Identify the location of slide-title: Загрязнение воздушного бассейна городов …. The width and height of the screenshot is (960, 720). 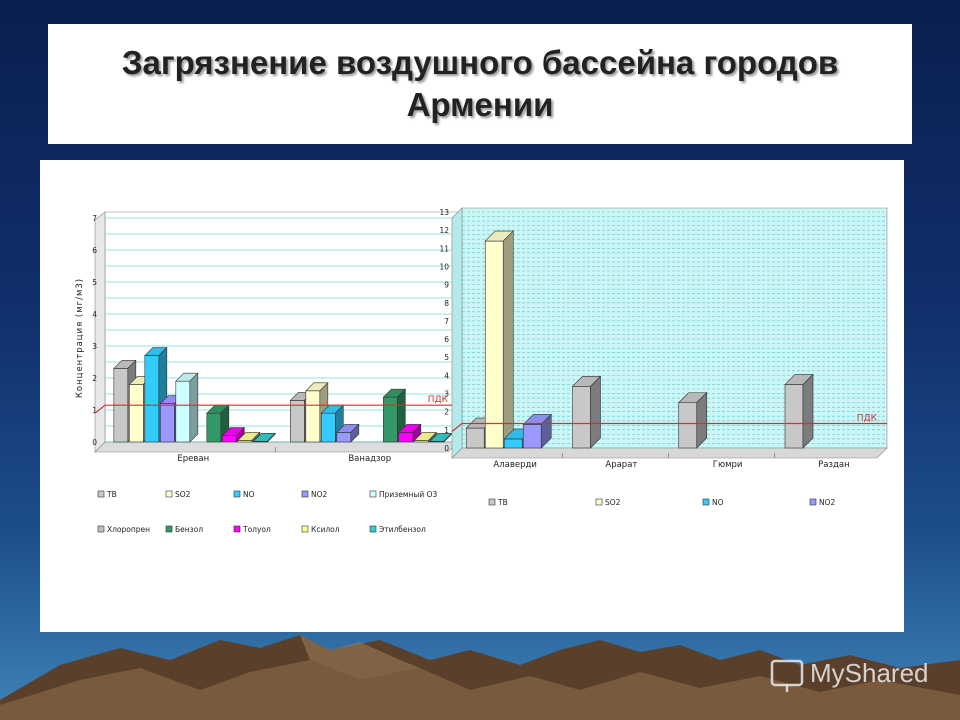
(480, 83).